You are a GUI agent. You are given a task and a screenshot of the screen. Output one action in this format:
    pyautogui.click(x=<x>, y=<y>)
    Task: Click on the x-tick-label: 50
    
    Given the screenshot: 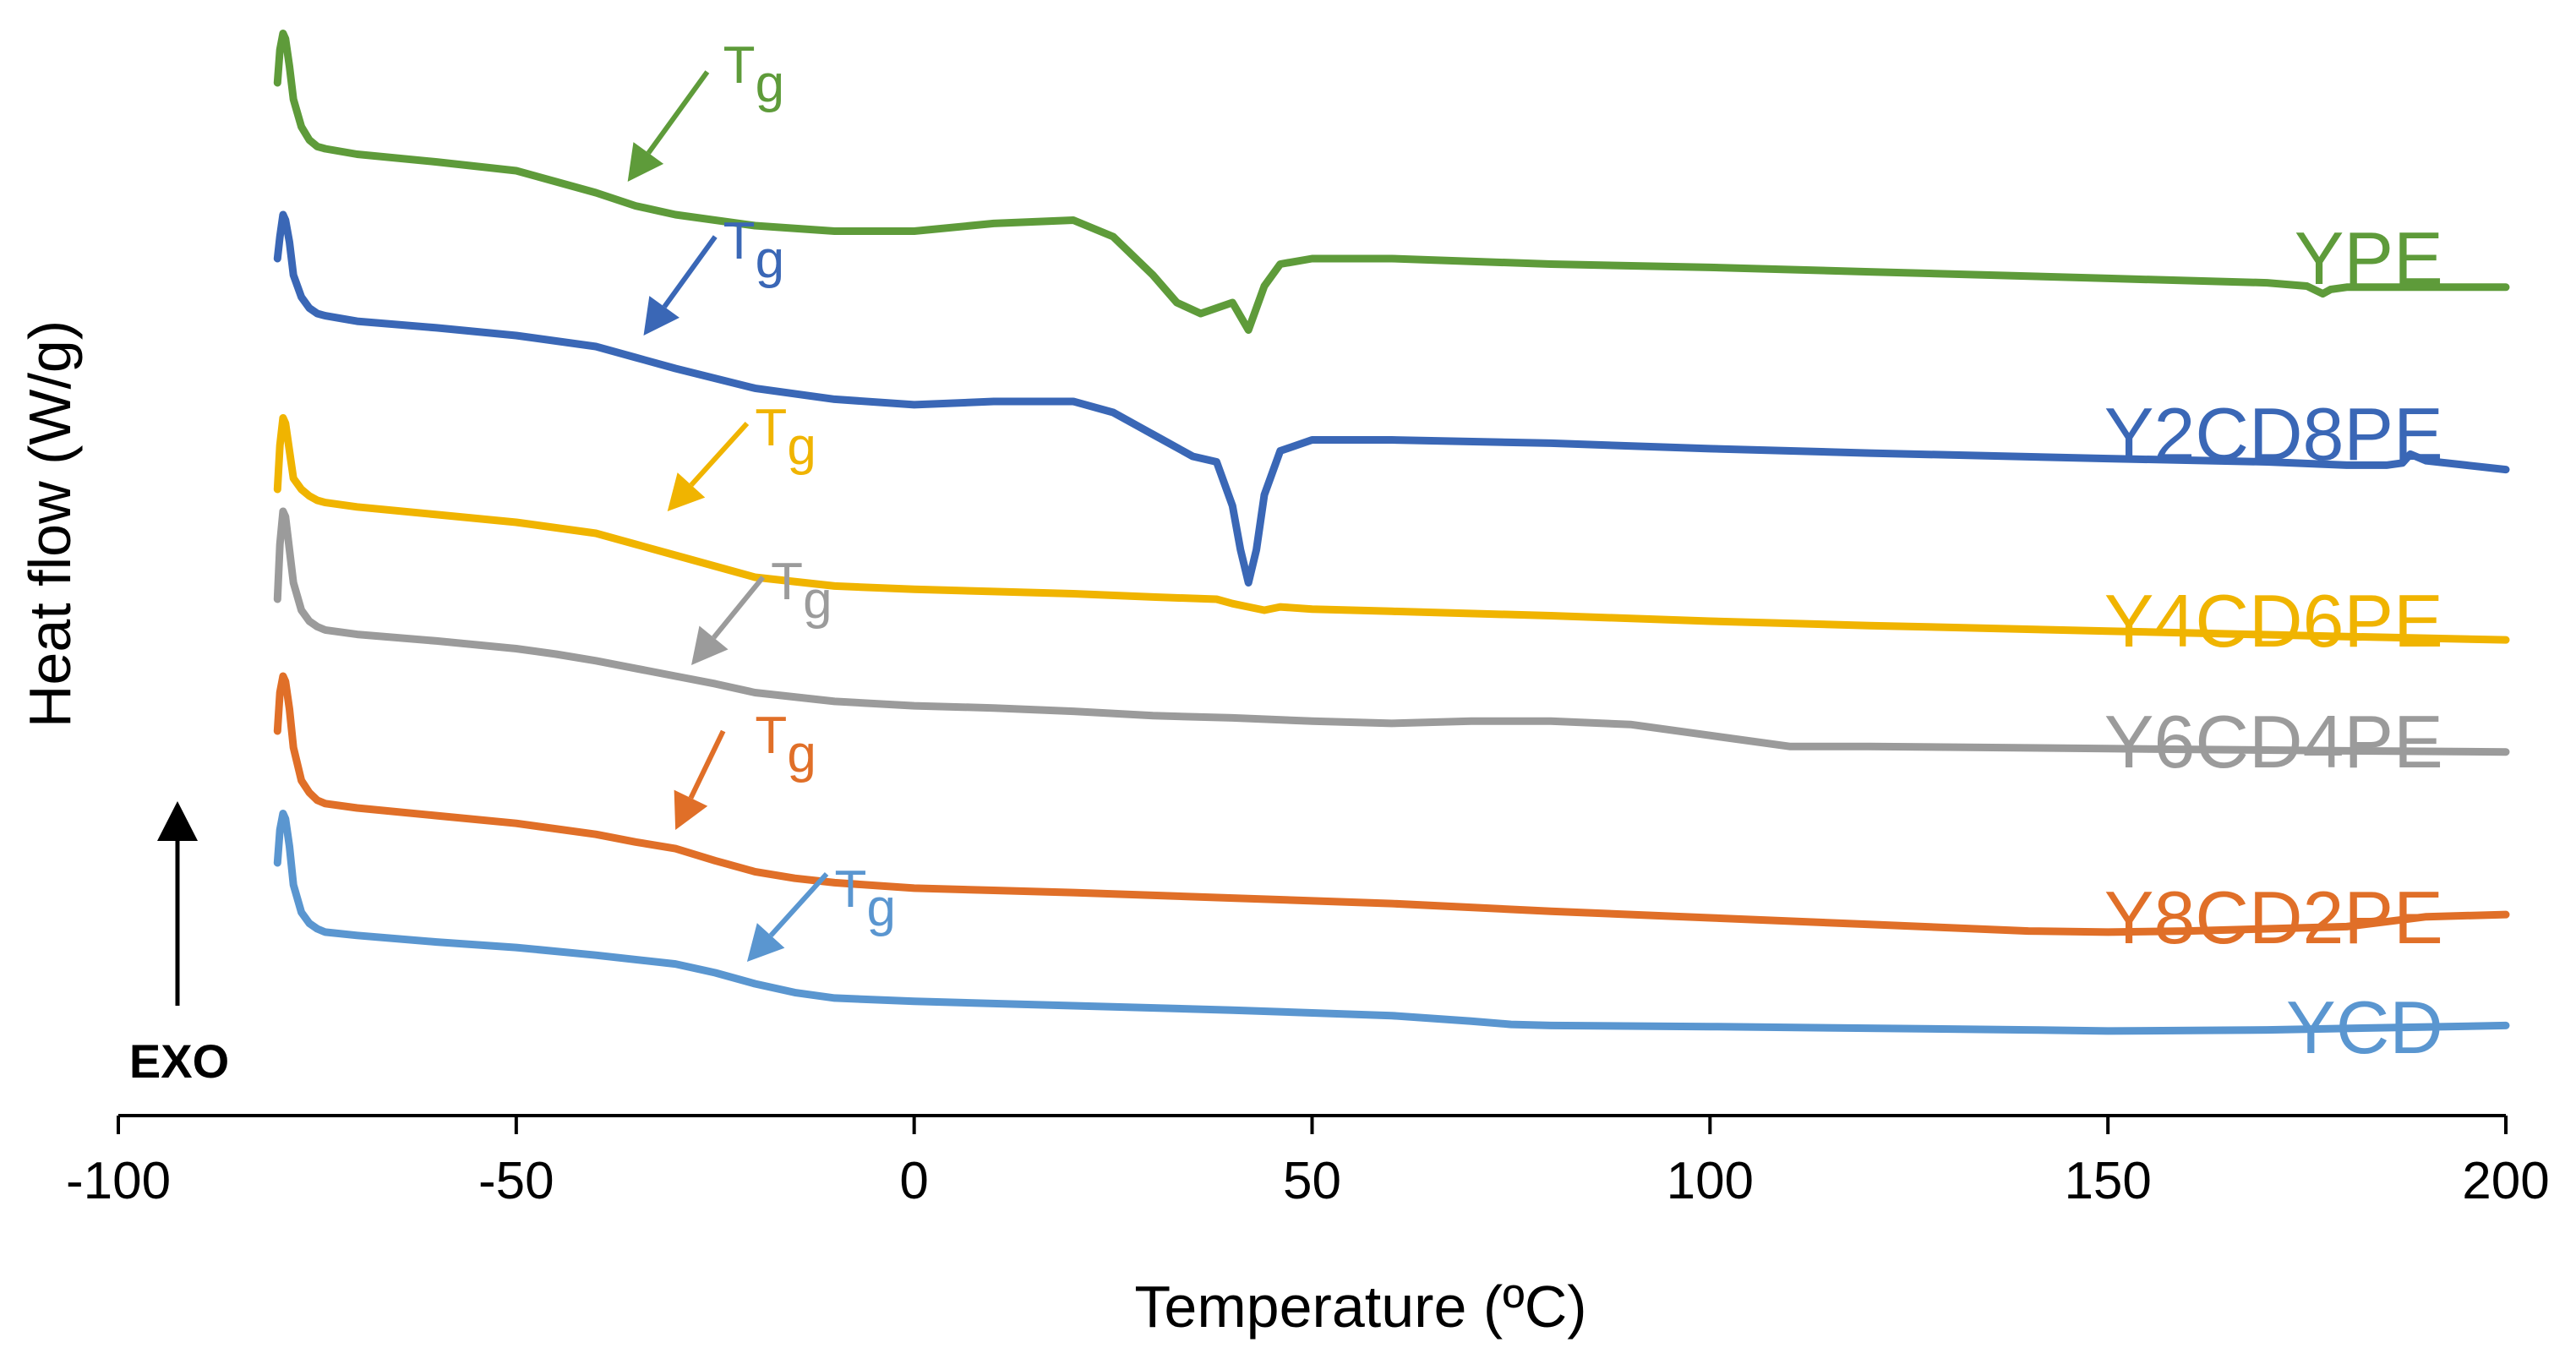 What is the action you would take?
    pyautogui.click(x=1312, y=1181)
    